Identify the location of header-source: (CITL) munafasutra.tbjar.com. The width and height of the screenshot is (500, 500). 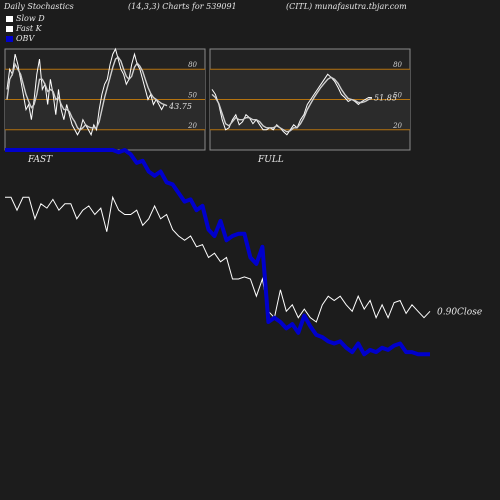
(346, 6).